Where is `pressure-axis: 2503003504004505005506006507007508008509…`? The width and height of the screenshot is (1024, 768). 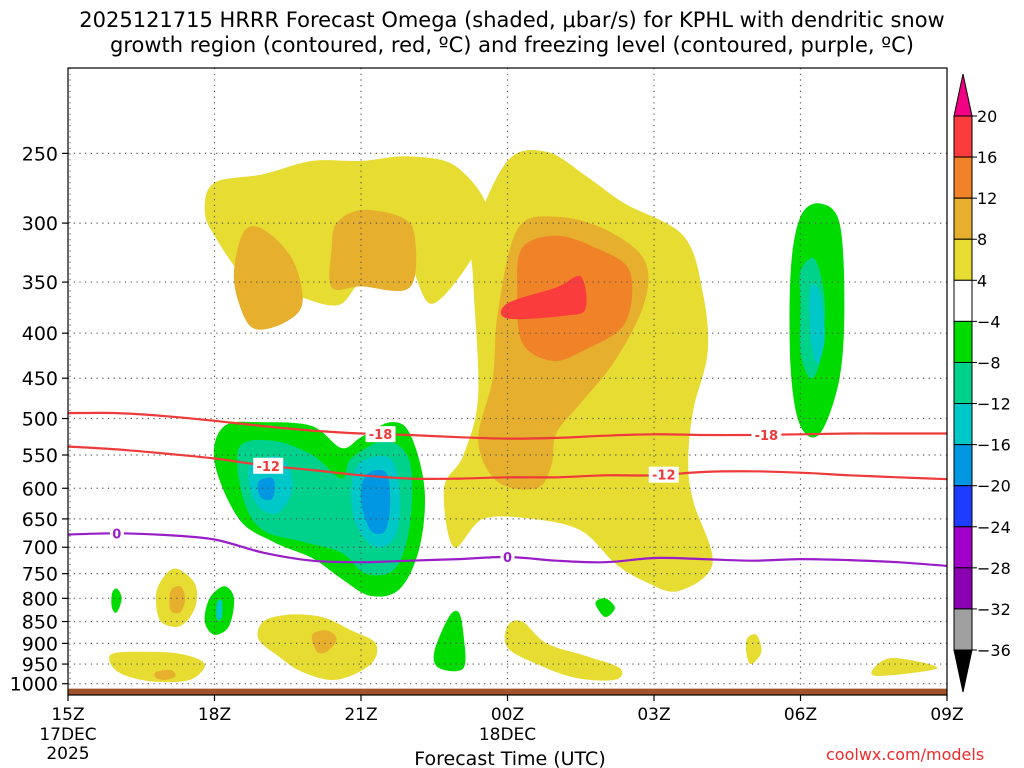 pressure-axis: 2503003504004505005506006507007508008509… is located at coordinates (39, 419).